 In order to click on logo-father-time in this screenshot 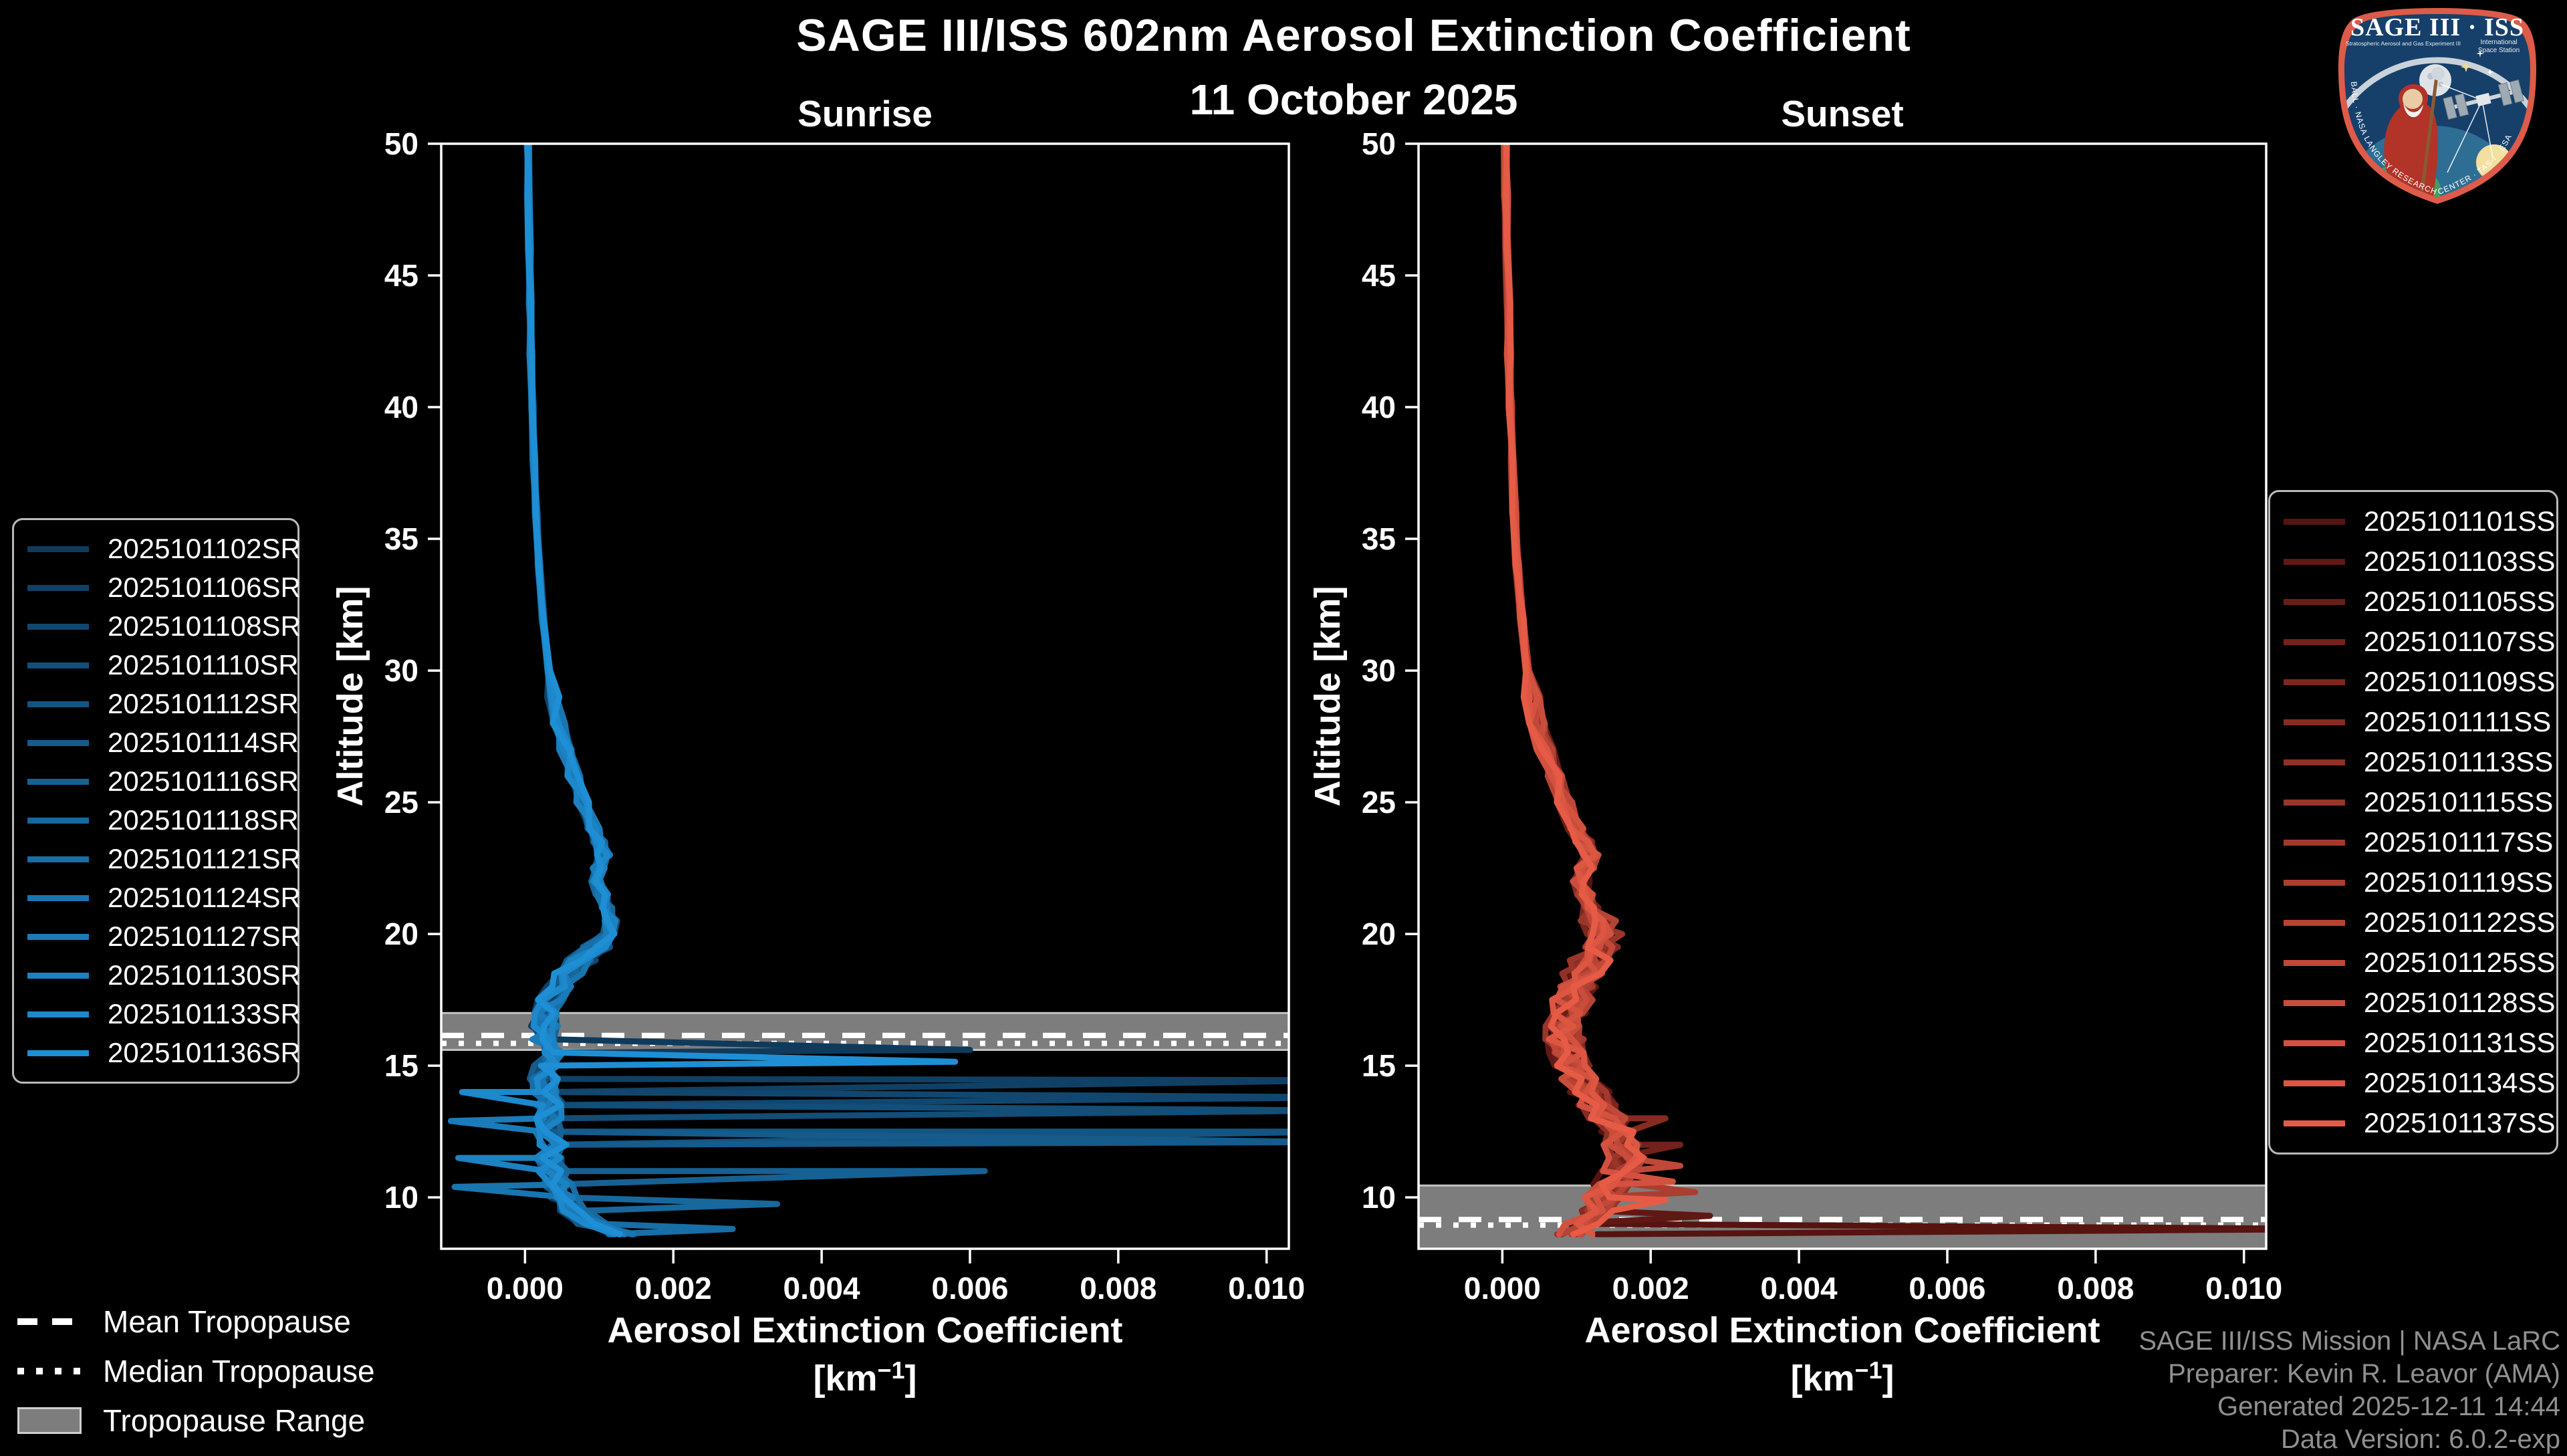, I will do `click(2414, 132)`.